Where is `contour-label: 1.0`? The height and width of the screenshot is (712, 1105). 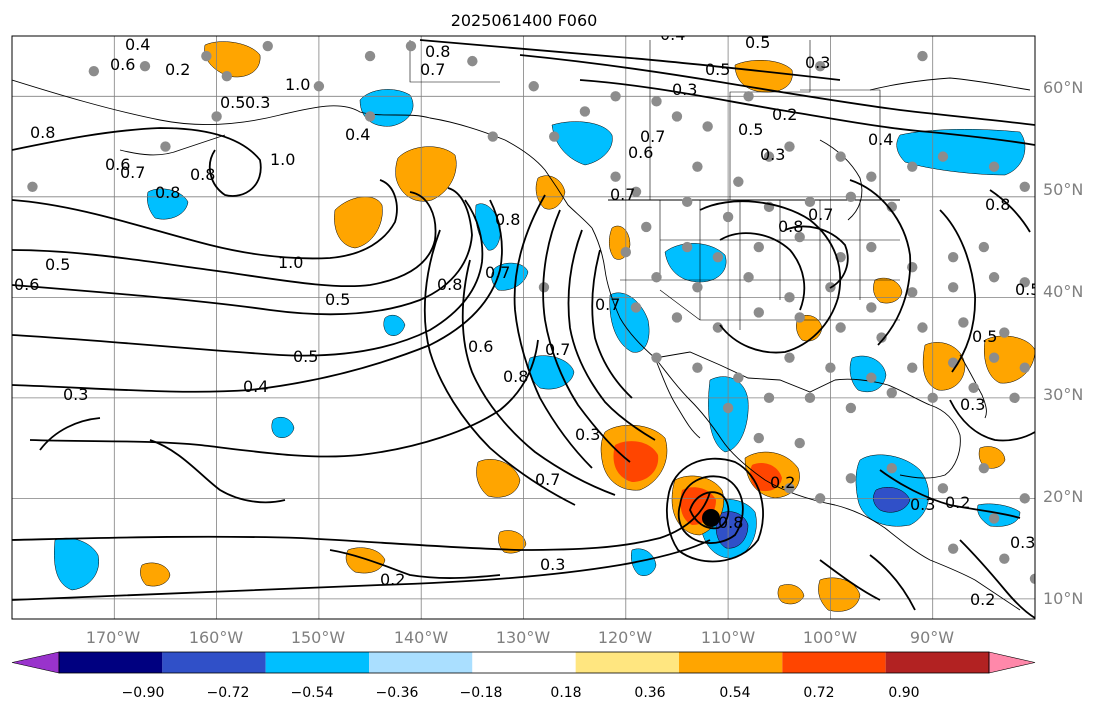
contour-label: 1.0 is located at coordinates (290, 262).